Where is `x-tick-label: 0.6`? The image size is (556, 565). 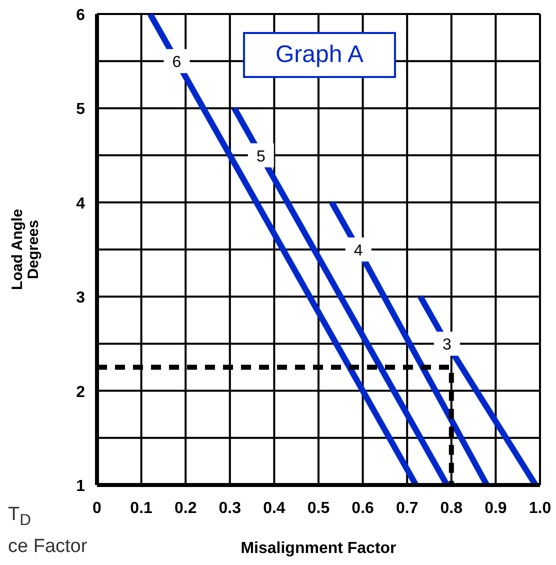 x-tick-label: 0.6 is located at coordinates (363, 508).